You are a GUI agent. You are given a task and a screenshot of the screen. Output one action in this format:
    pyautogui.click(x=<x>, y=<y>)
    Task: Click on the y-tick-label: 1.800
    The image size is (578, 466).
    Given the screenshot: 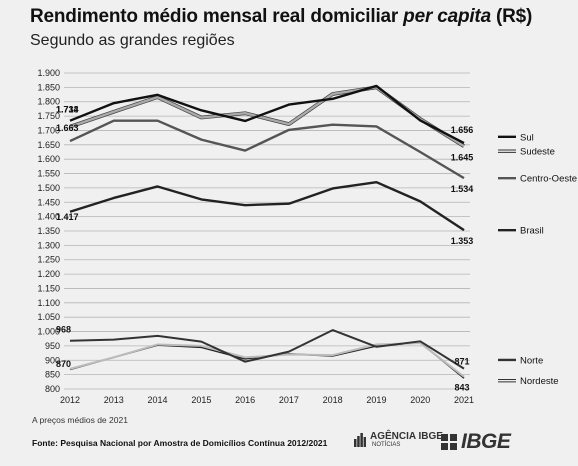 What is the action you would take?
    pyautogui.click(x=48, y=102)
    